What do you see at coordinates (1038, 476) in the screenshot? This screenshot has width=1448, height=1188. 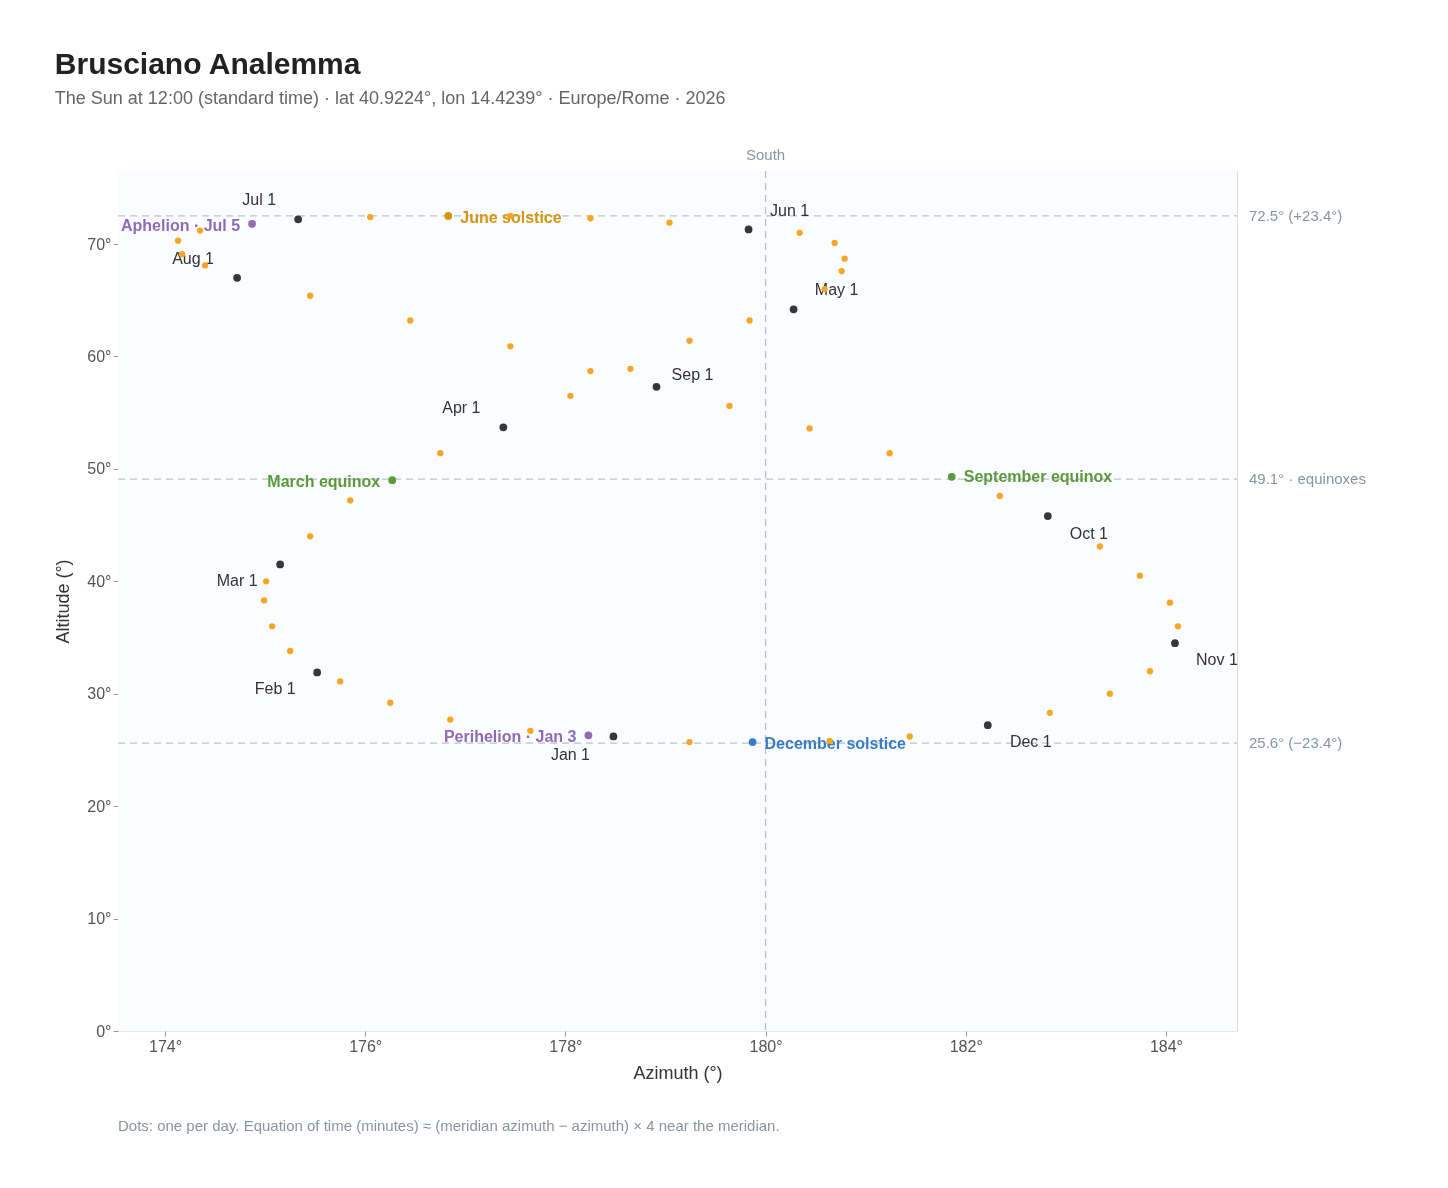 I see `data-label: September equinox` at bounding box center [1038, 476].